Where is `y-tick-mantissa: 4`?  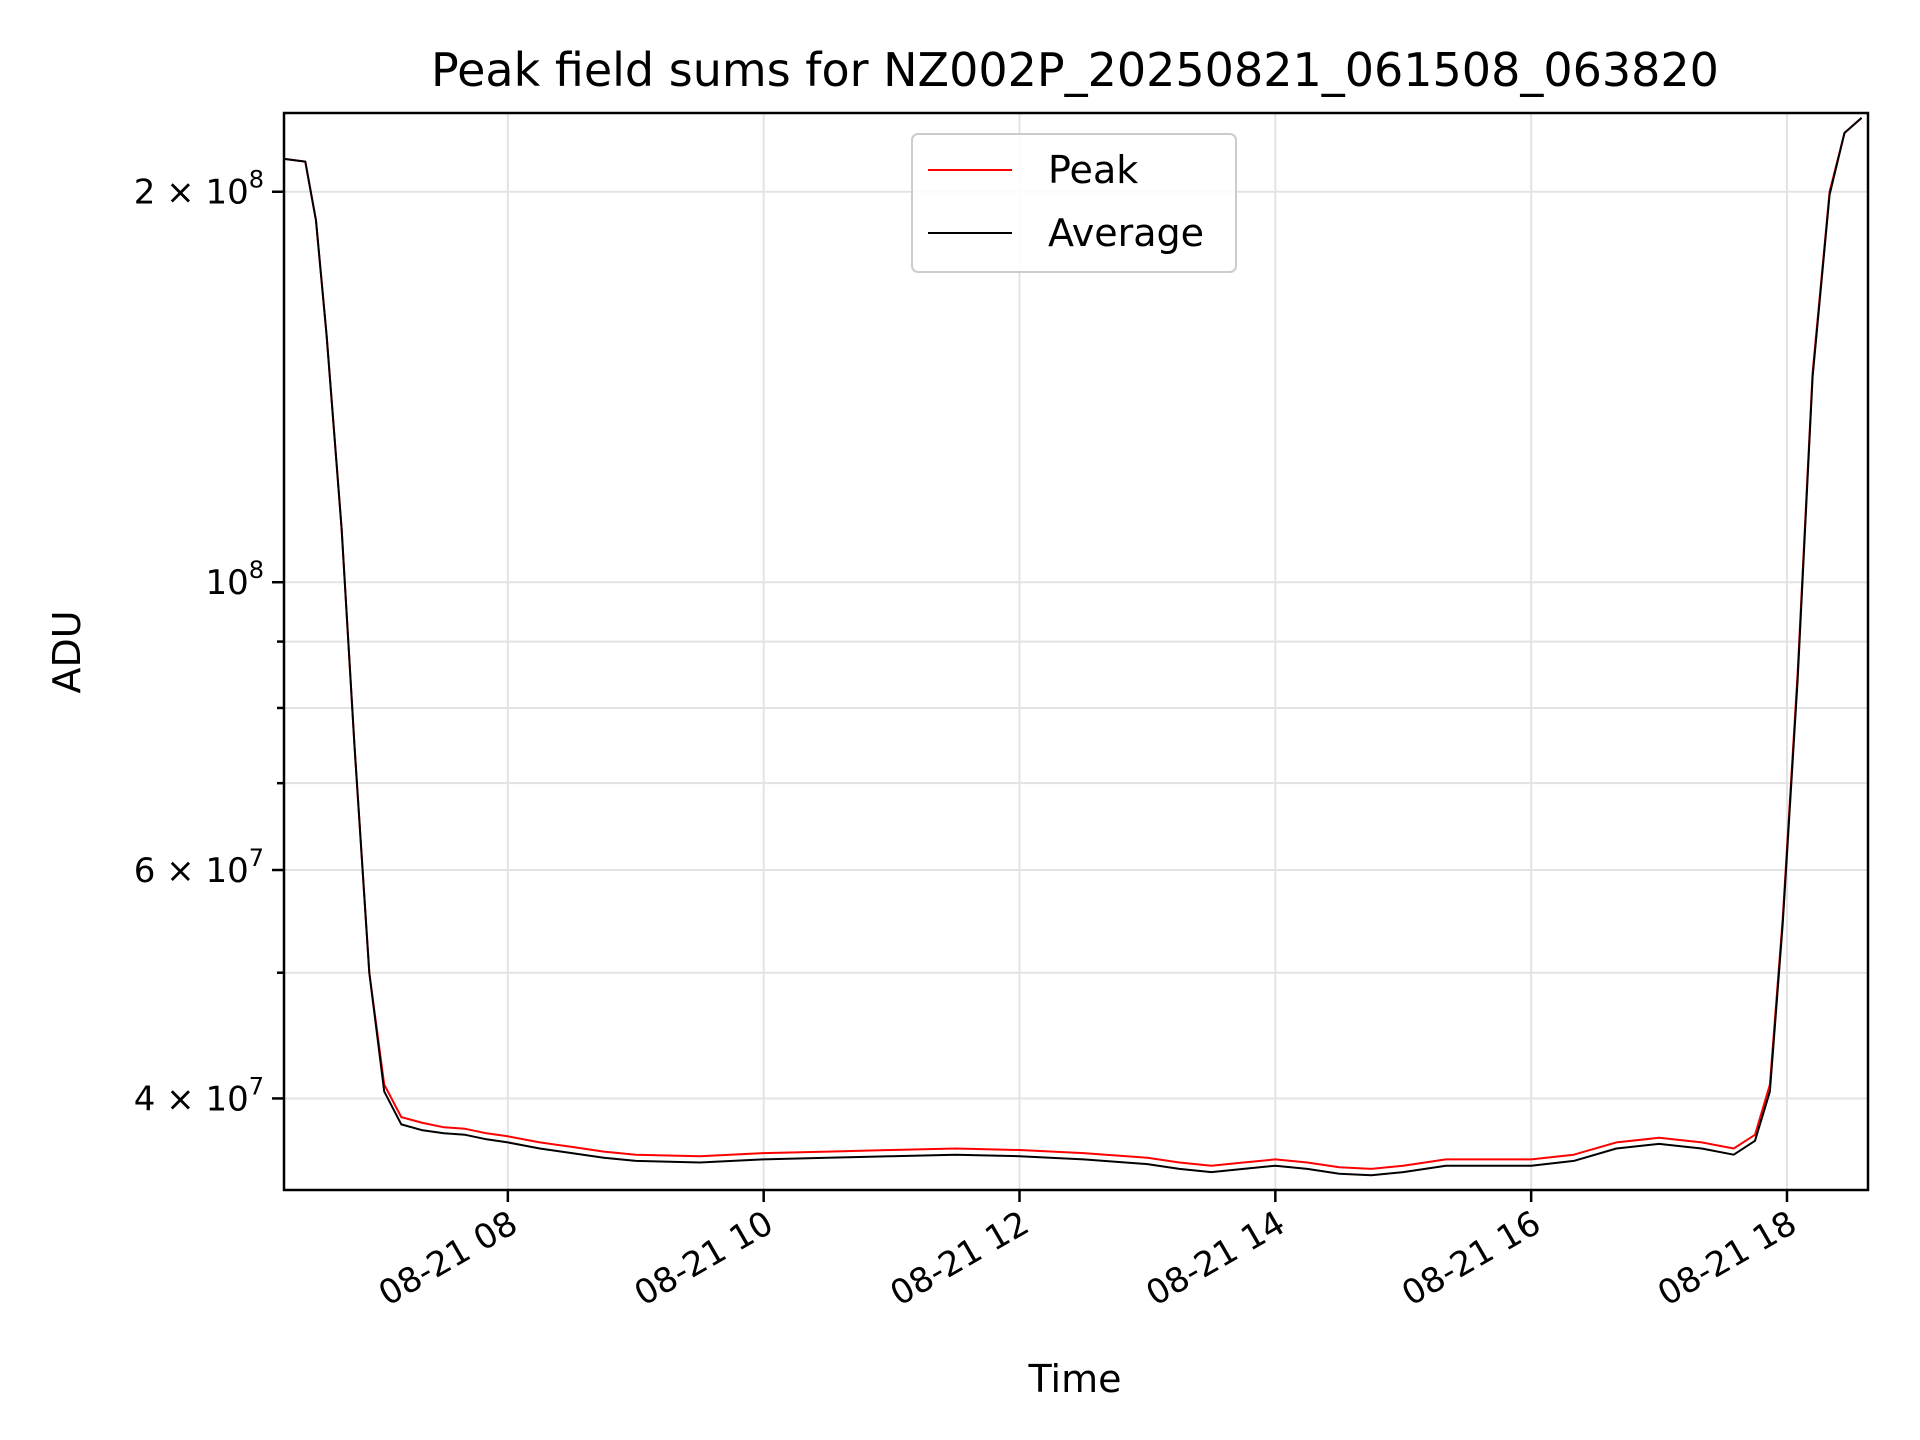 y-tick-mantissa: 4 is located at coordinates (145, 1099).